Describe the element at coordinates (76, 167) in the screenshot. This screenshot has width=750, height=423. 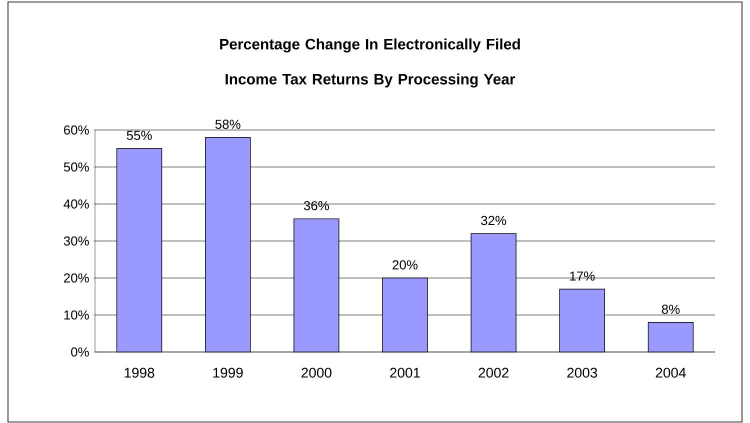
I see `y-tick-label: 50%` at that location.